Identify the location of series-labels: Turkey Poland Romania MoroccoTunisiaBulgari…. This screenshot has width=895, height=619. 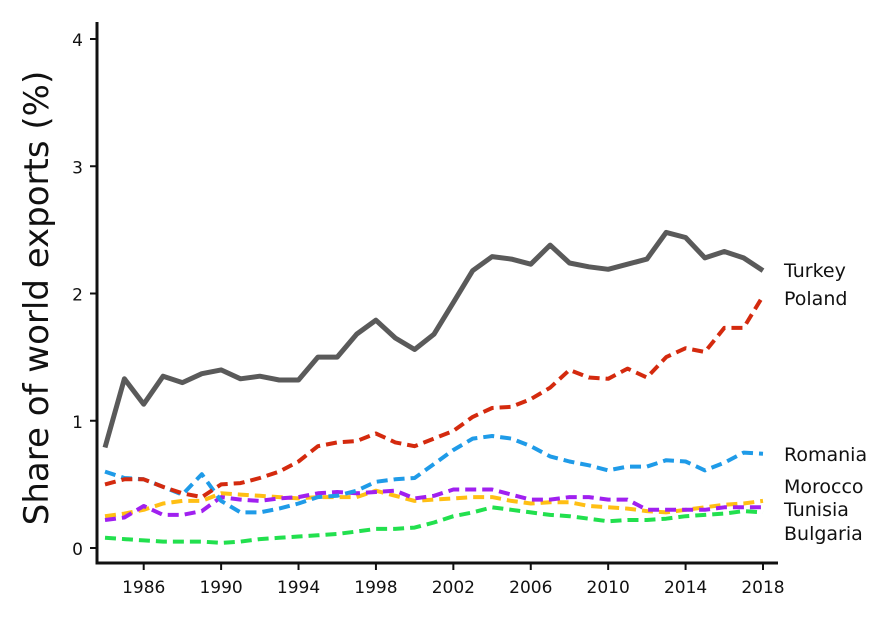
(825, 402).